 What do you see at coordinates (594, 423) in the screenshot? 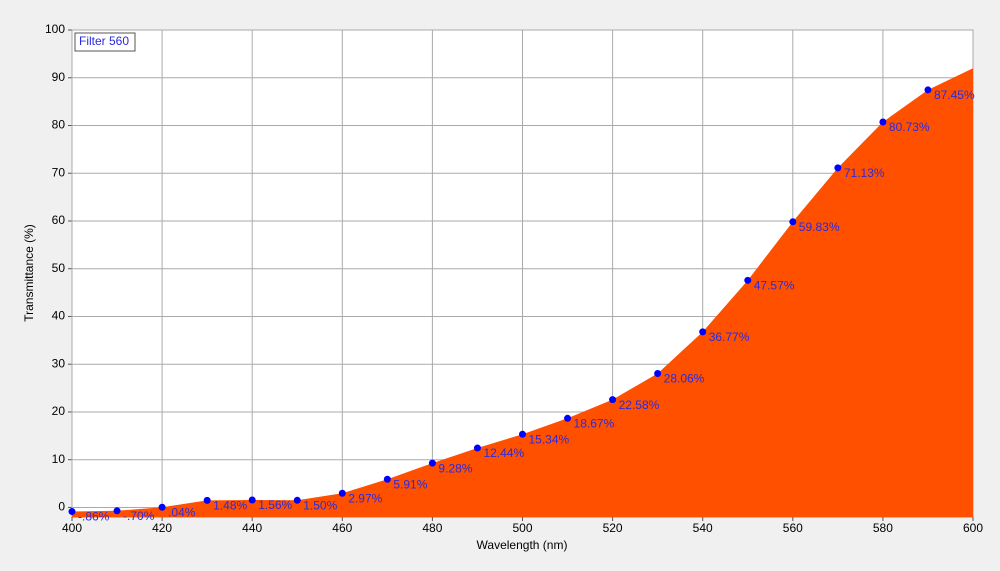
I see `data-label: 18.67%` at bounding box center [594, 423].